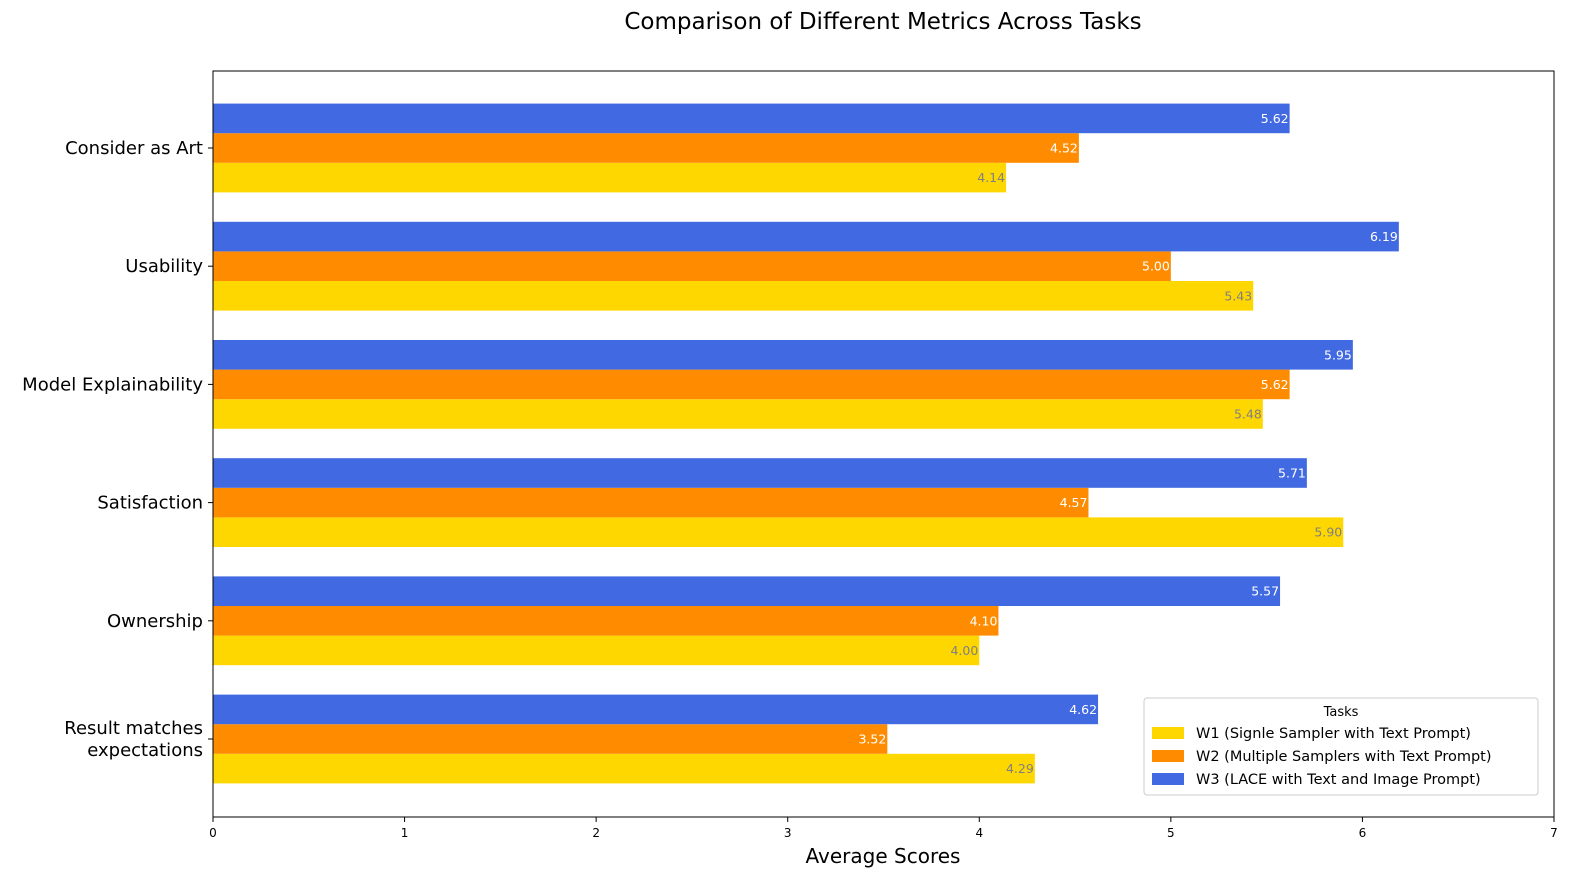  I want to click on bar-value-label: 4.62, so click(1083, 709).